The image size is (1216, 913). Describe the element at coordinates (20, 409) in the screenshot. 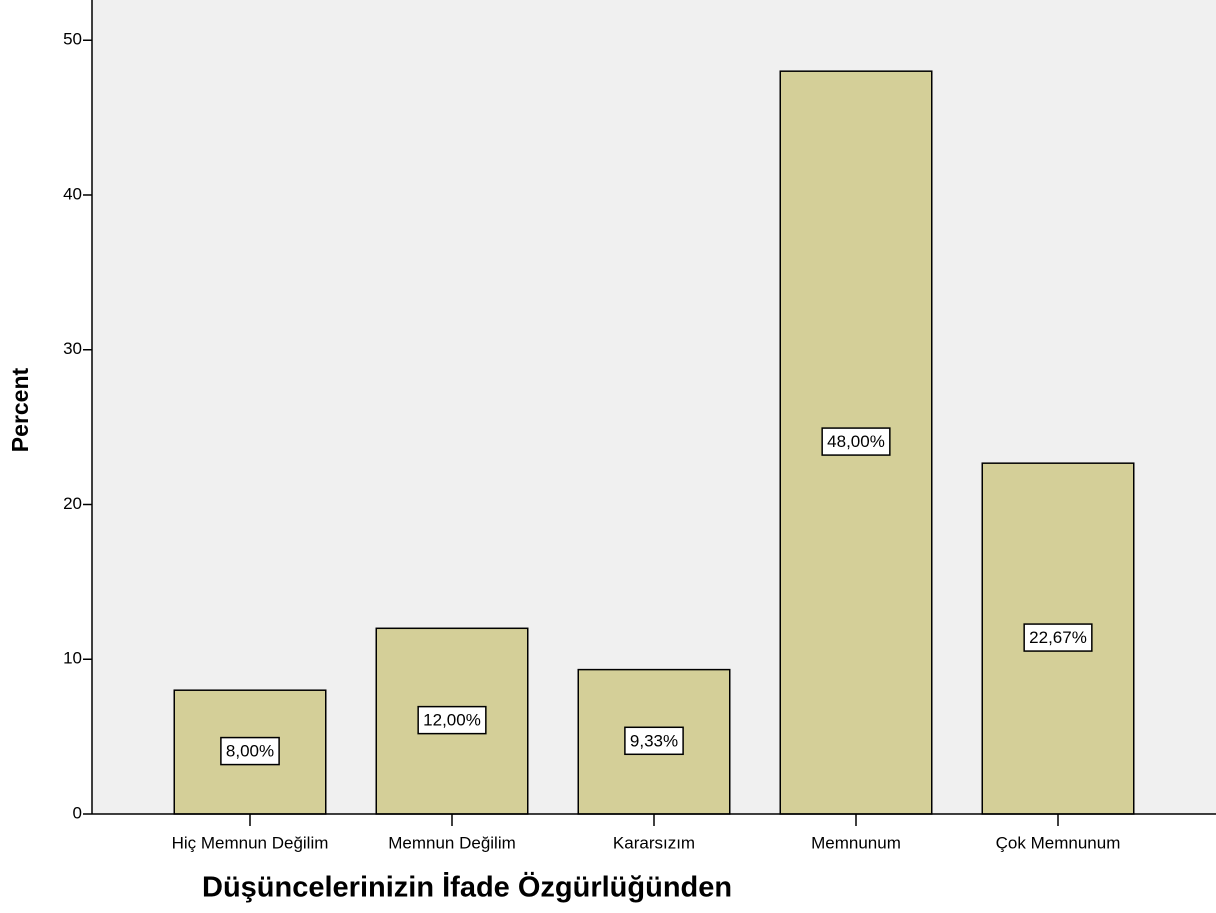

I see `y-axis-label: Percent` at that location.